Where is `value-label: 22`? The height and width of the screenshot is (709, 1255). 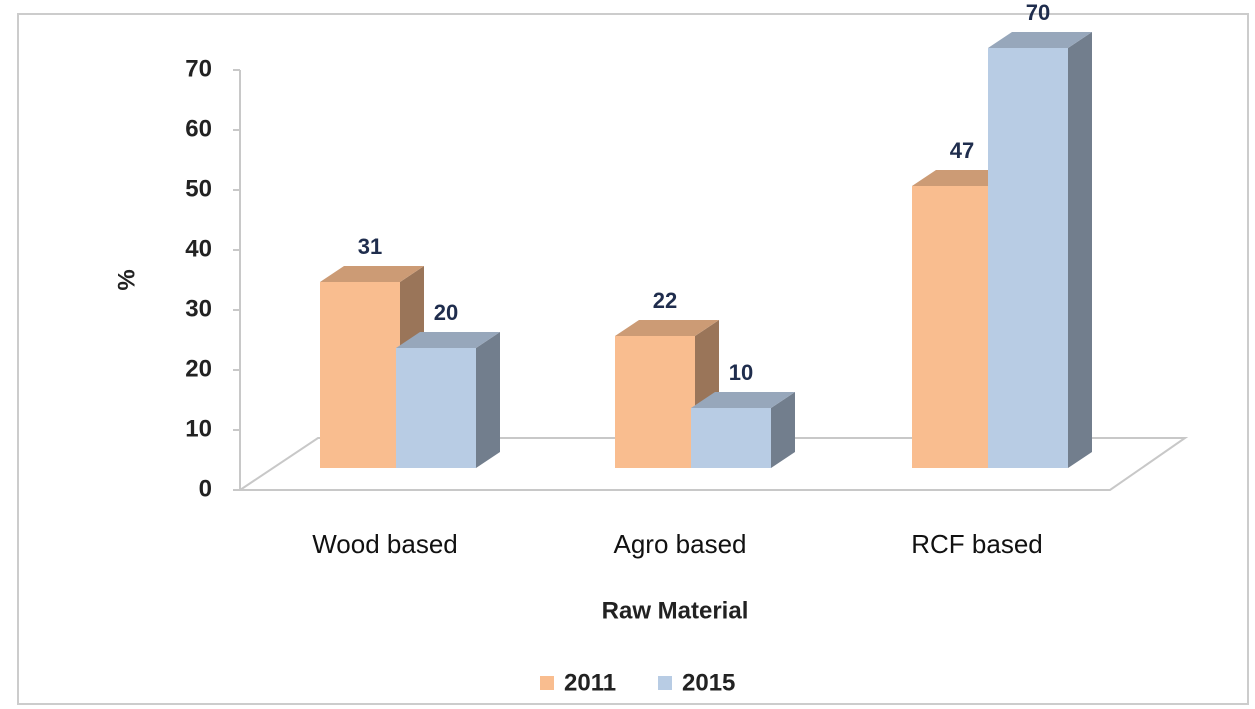 value-label: 22 is located at coordinates (665, 300).